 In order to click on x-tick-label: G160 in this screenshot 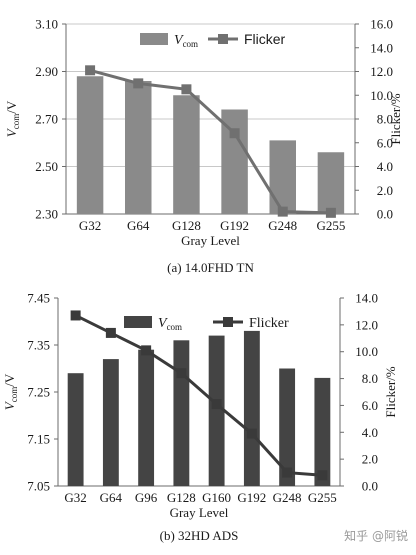, I will do `click(216, 497)`.